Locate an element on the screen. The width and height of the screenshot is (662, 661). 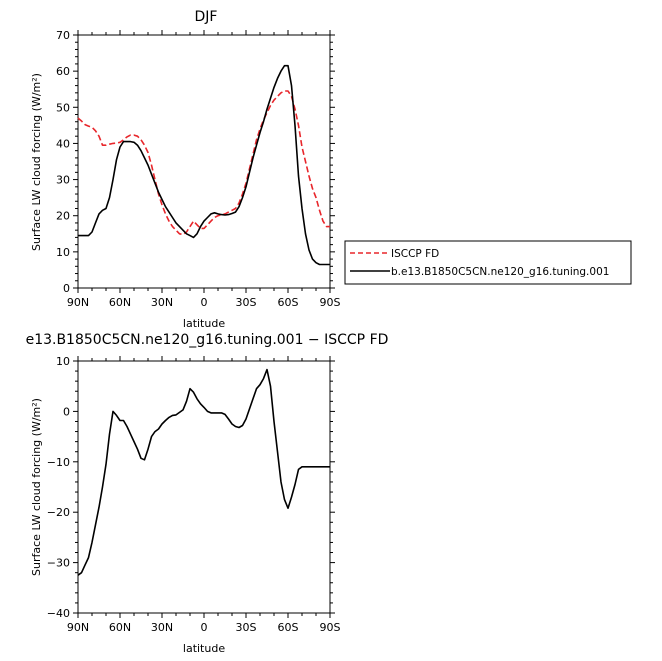
bottom-ytick-label: −30 is located at coordinates (58, 563).